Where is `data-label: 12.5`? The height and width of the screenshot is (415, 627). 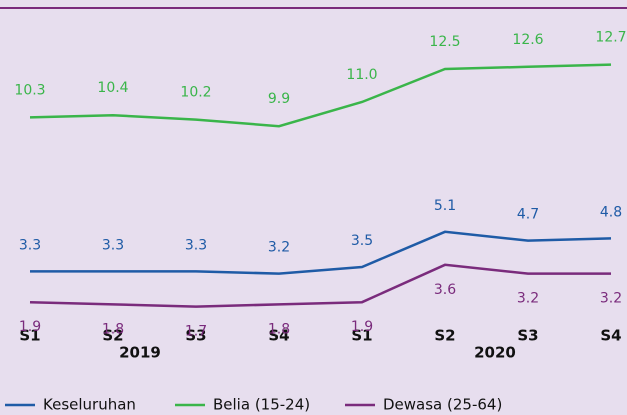 data-label: 12.5 is located at coordinates (444, 42).